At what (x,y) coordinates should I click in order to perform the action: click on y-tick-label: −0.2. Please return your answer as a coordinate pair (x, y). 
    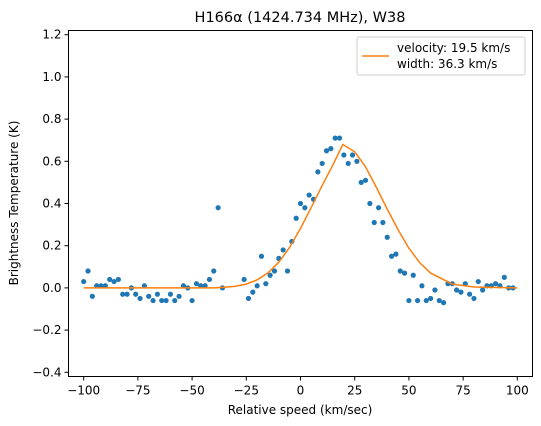
    Looking at the image, I should click on (46, 330).